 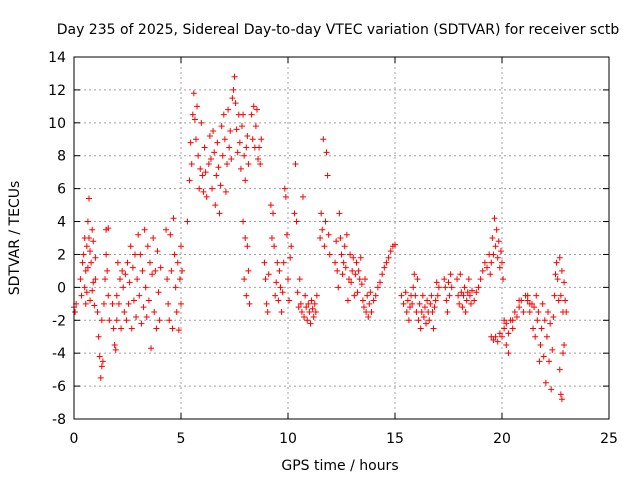 What do you see at coordinates (61, 288) in the screenshot?
I see `y-tick-label: 0` at bounding box center [61, 288].